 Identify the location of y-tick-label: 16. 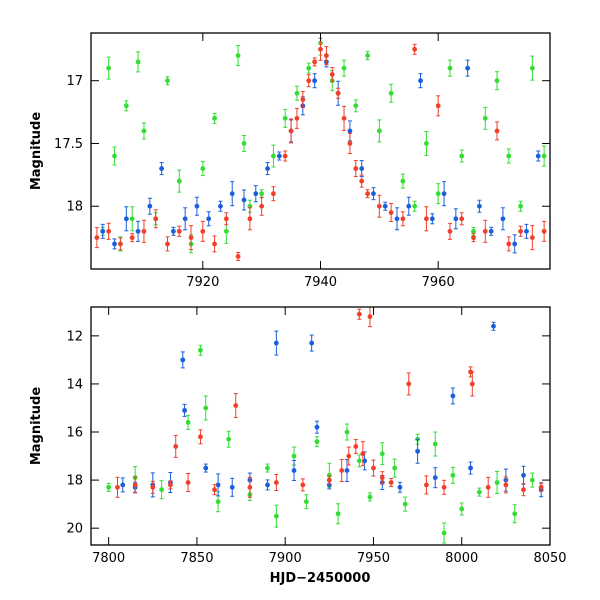
(74, 433).